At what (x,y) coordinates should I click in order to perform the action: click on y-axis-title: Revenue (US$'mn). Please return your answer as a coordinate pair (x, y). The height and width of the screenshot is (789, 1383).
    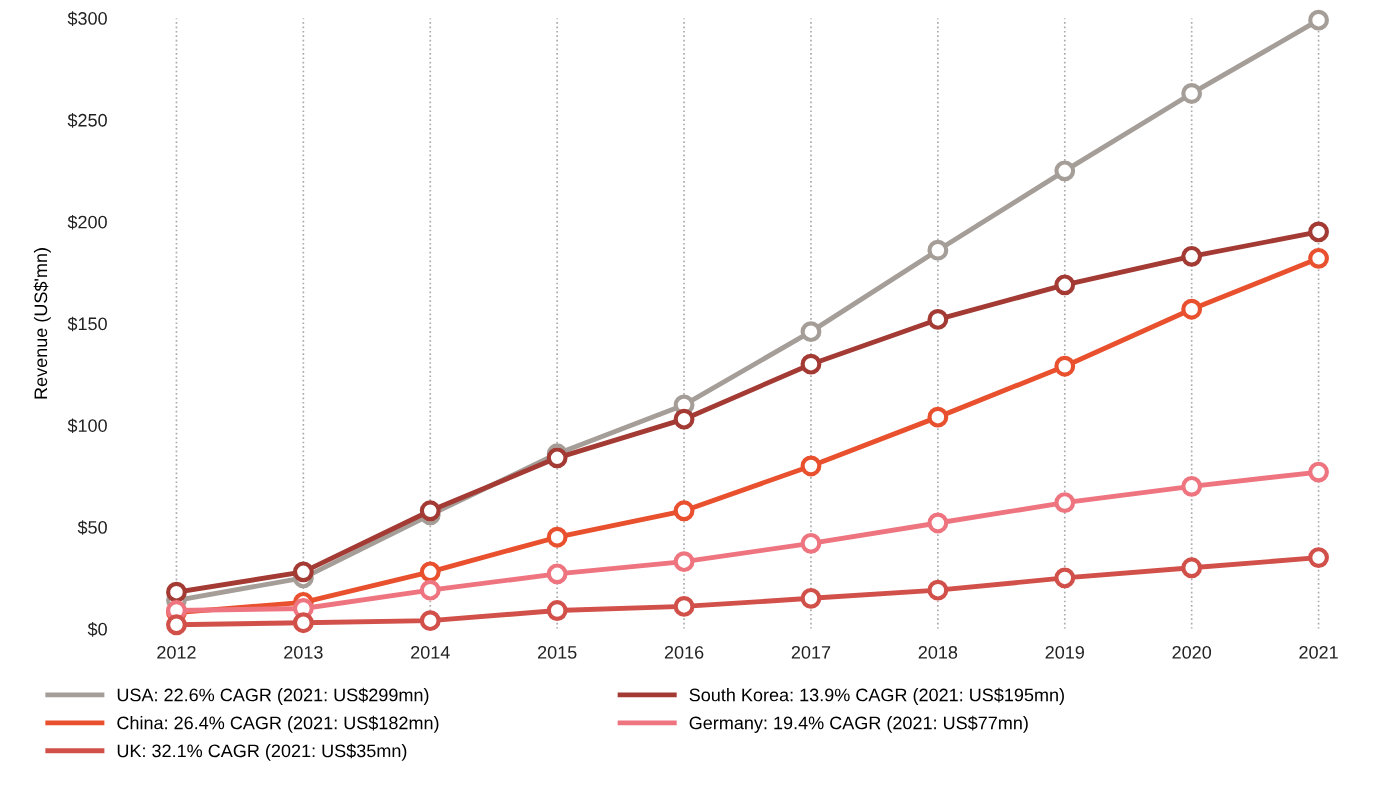
    Looking at the image, I should click on (42, 323).